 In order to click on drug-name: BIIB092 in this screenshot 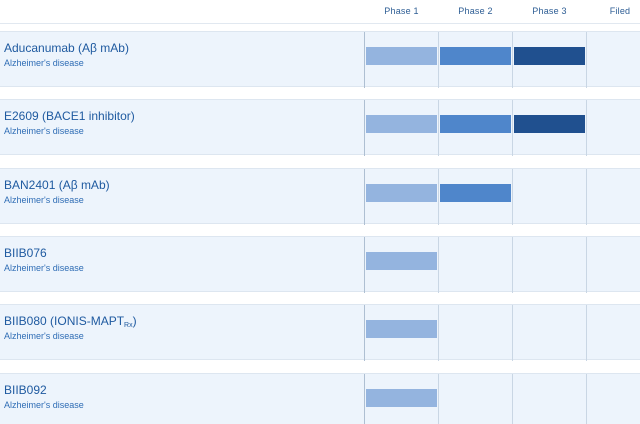, I will do `click(25, 390)`.